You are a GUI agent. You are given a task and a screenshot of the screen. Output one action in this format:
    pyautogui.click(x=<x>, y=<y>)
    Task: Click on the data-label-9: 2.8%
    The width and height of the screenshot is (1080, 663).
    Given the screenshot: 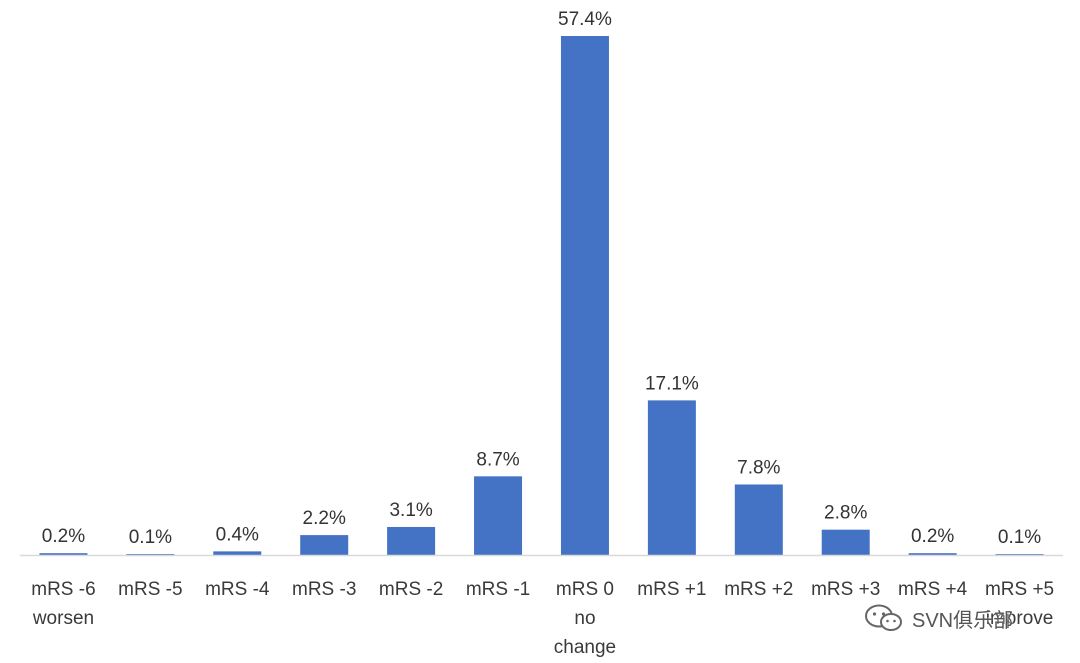 What is the action you would take?
    pyautogui.click(x=845, y=513)
    